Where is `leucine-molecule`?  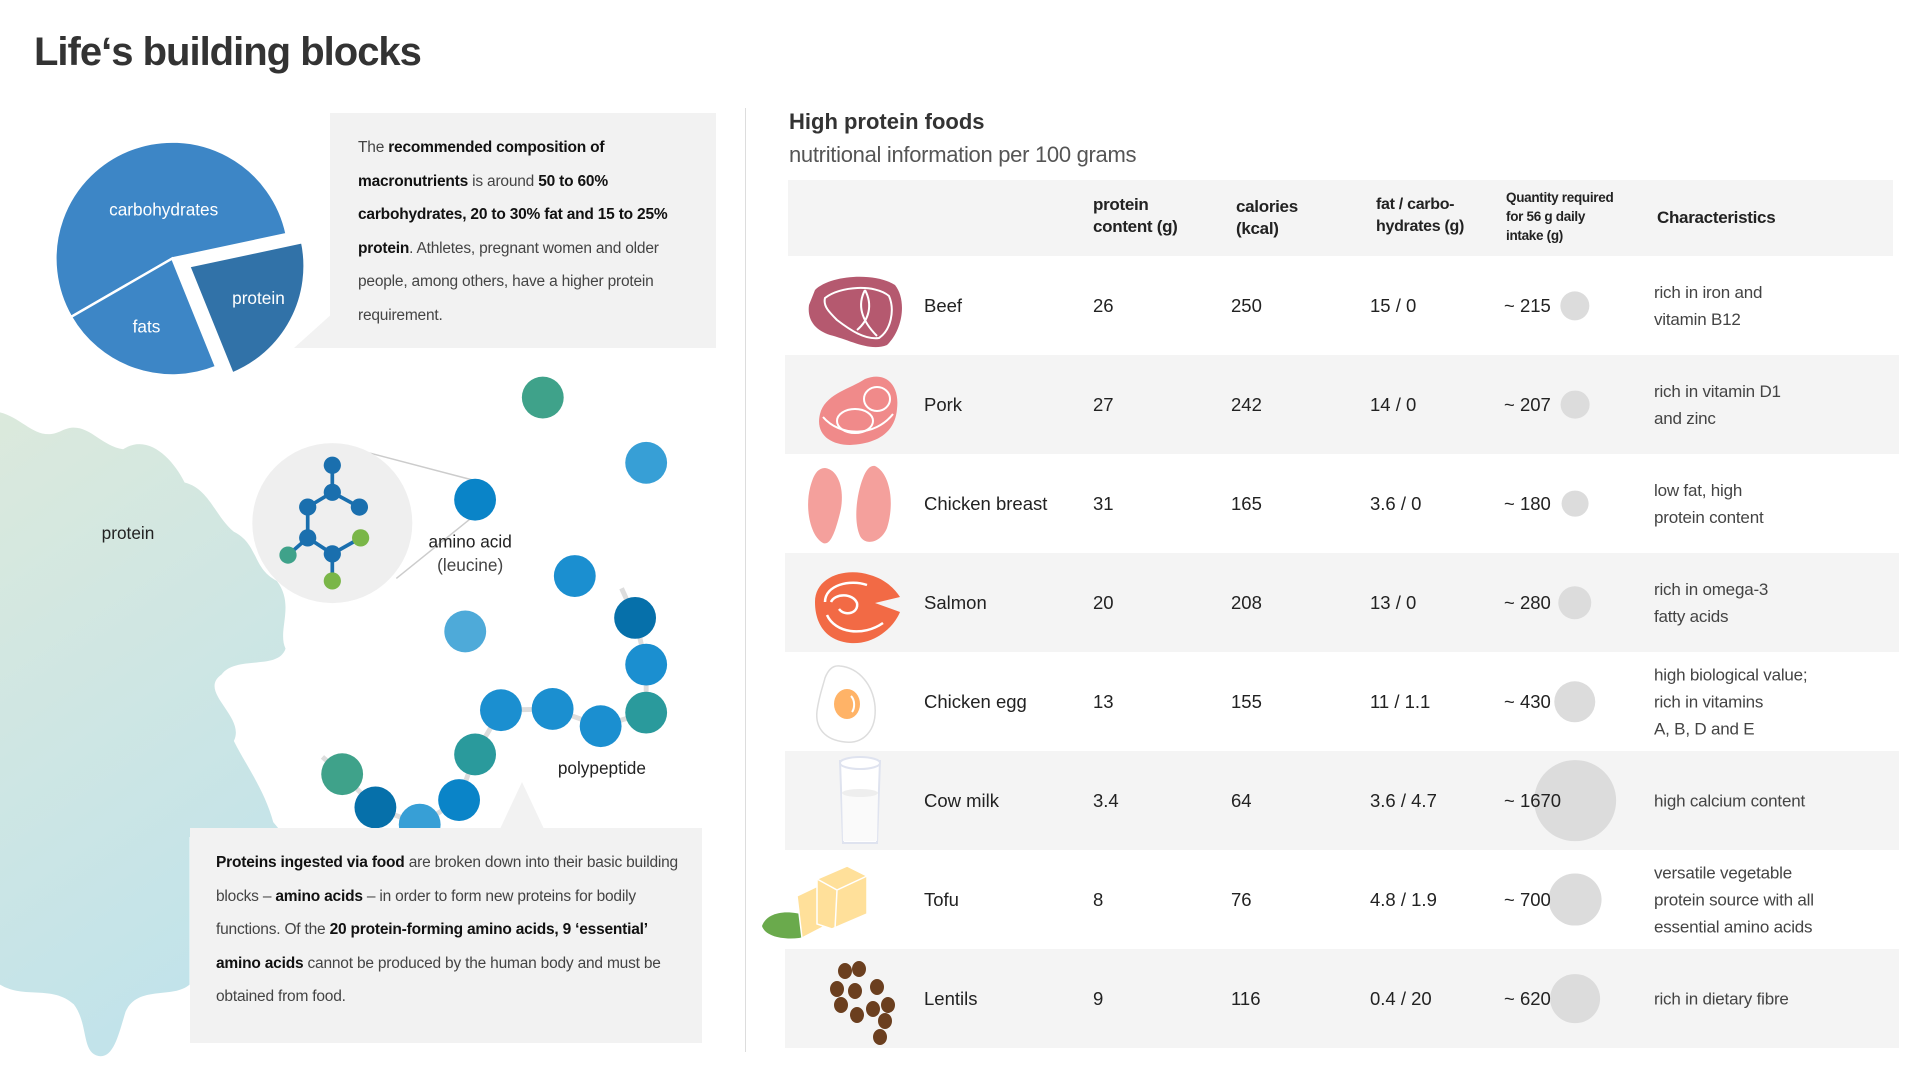
leucine-molecule is located at coordinates (363, 523).